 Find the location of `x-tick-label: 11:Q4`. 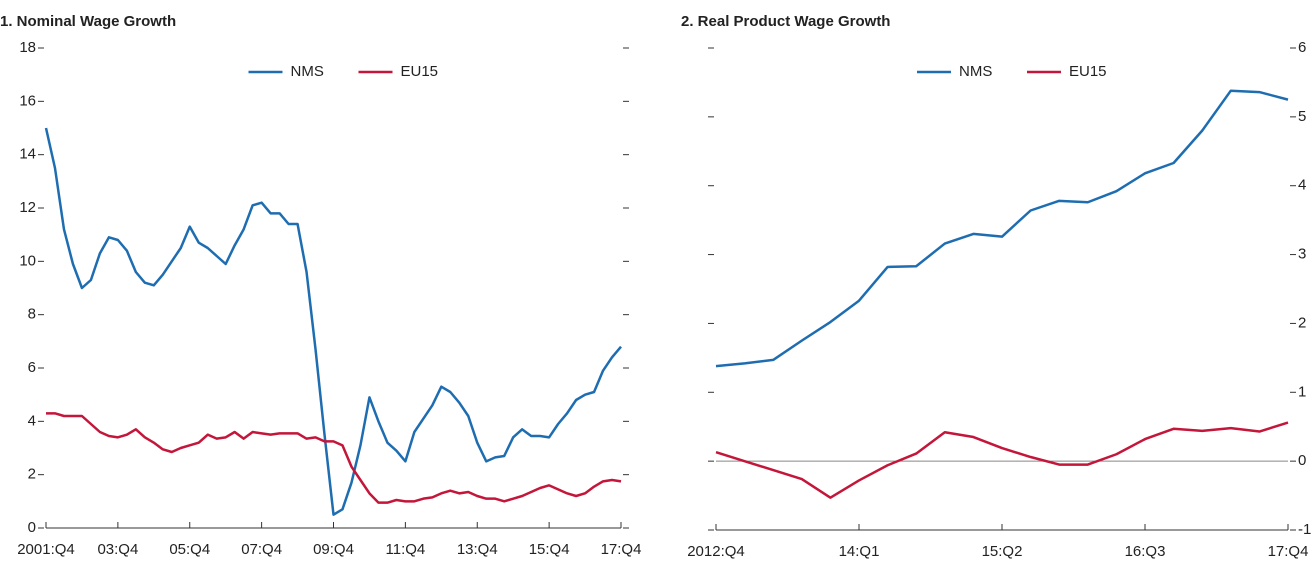

x-tick-label: 11:Q4 is located at coordinates (406, 549).